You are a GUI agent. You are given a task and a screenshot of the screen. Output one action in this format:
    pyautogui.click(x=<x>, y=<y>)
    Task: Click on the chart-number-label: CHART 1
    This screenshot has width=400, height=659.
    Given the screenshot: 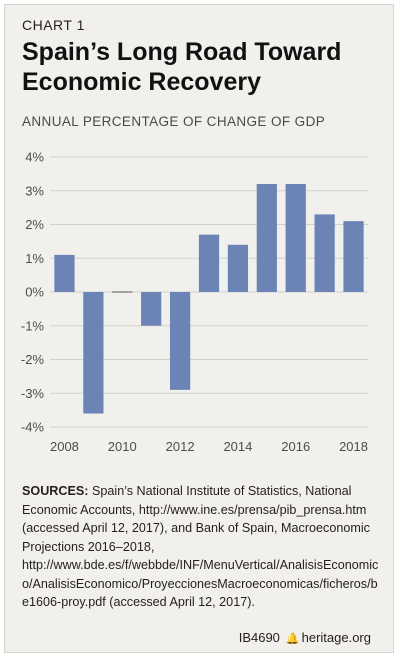 What is the action you would take?
    pyautogui.click(x=53, y=25)
    